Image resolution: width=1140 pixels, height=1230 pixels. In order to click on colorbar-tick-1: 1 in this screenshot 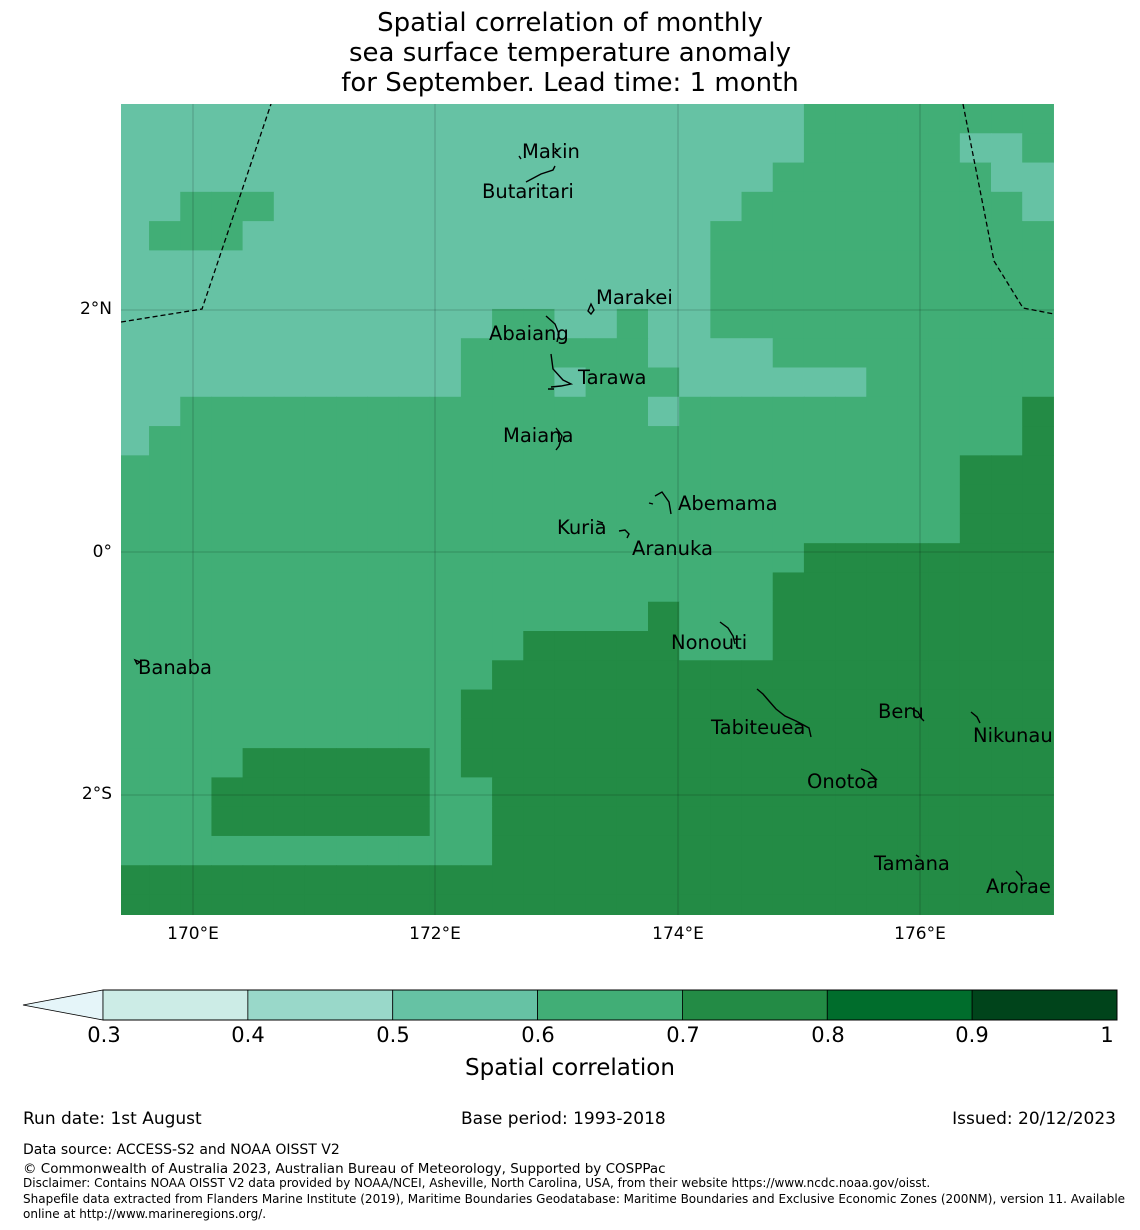, I will do `click(1107, 1035)`.